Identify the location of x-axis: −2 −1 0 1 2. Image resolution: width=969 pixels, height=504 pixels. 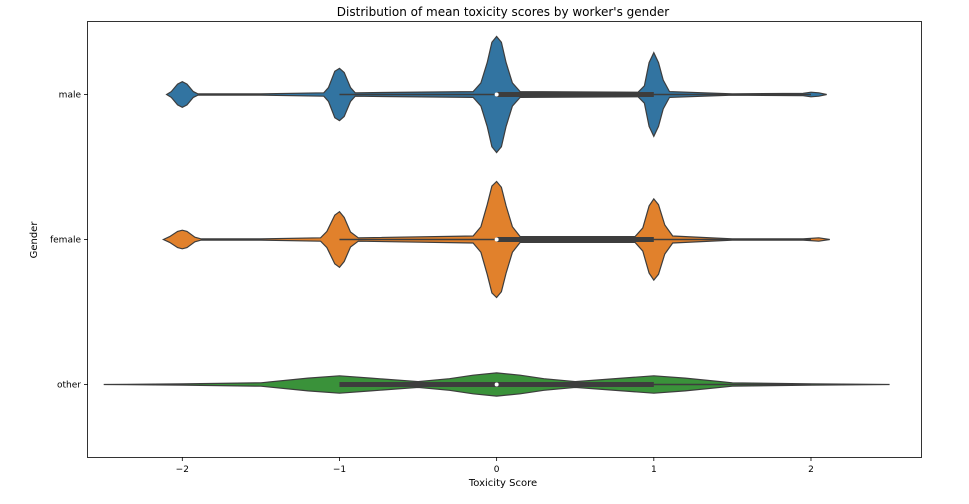
(495, 466).